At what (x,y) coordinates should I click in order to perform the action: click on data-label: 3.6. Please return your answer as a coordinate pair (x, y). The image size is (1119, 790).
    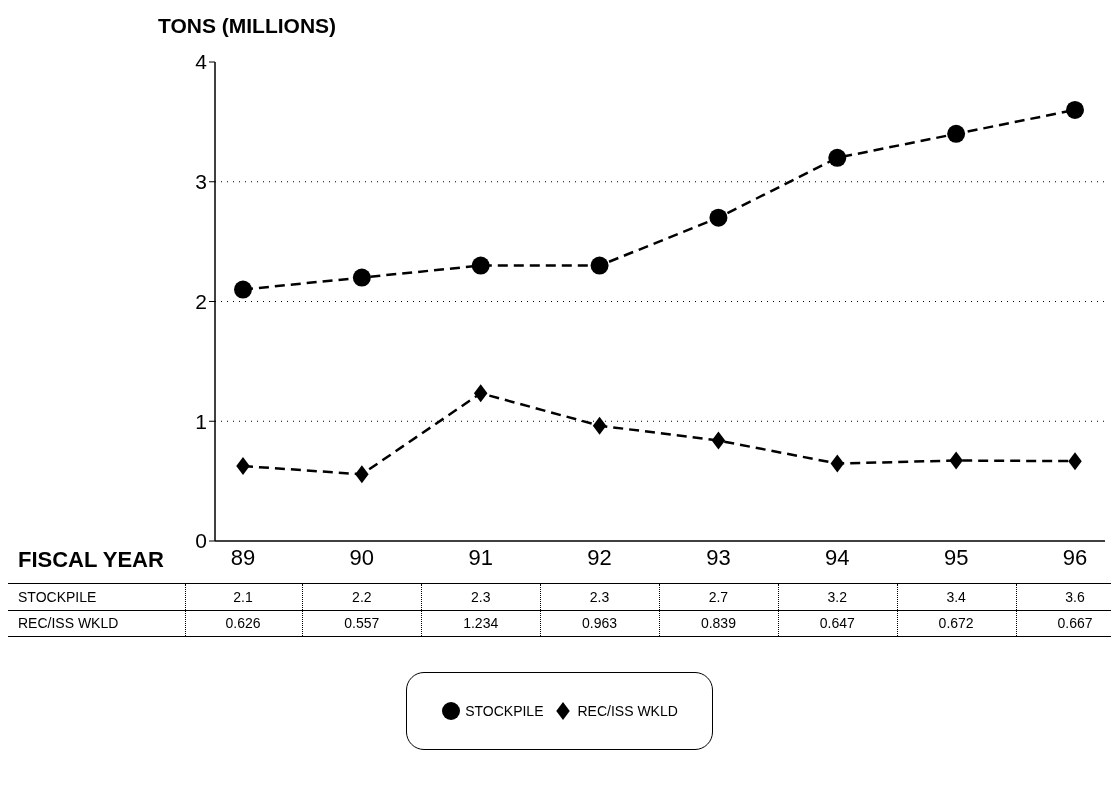
    Looking at the image, I should click on (1075, 597).